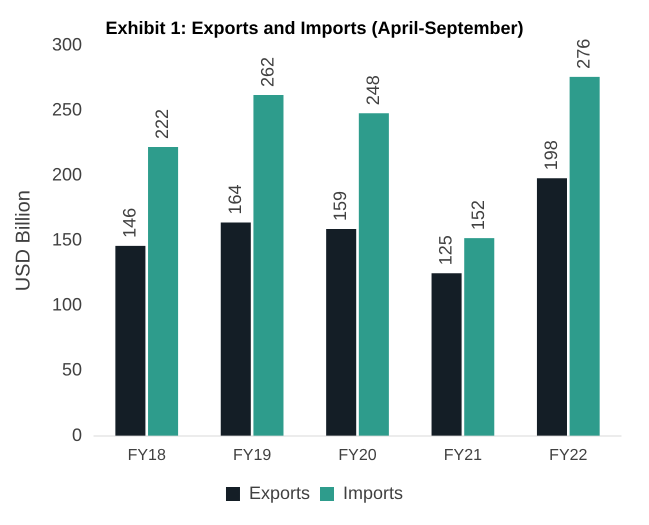 This screenshot has width=649, height=525. I want to click on chart-title: Exhibit 1: Exports and Imports (April-September), so click(314, 28).